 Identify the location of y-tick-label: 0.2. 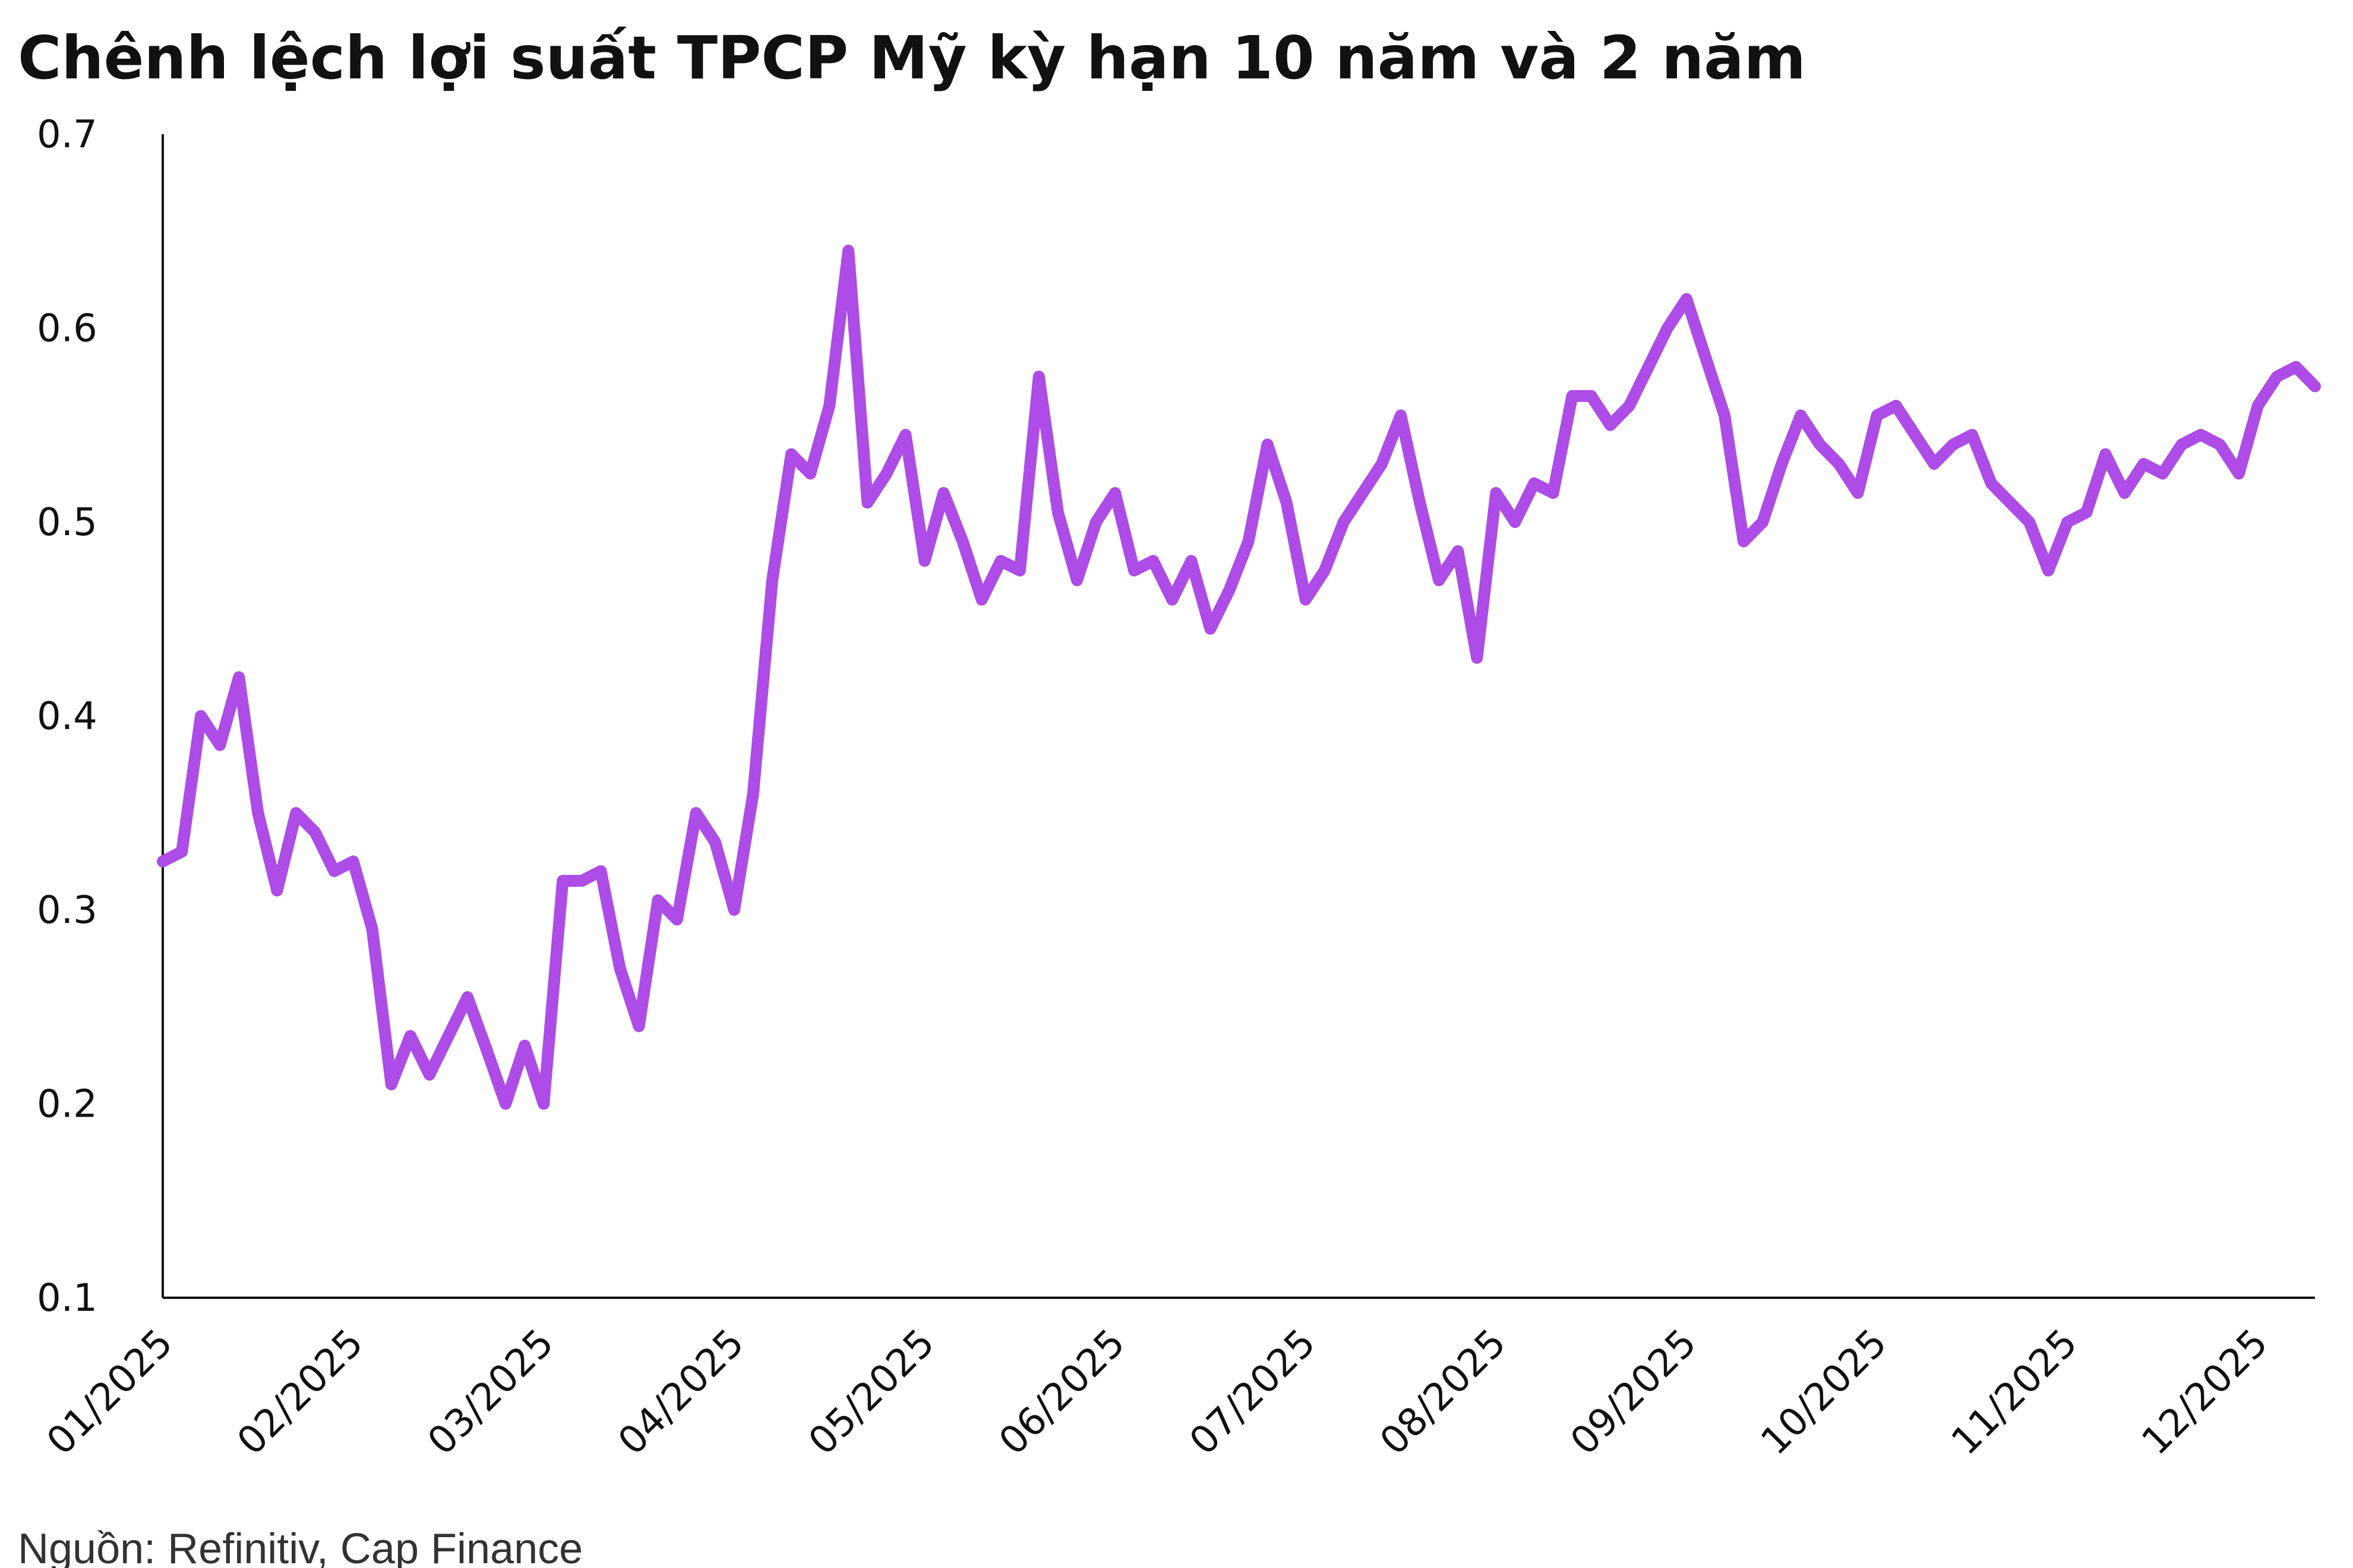
(67, 1105).